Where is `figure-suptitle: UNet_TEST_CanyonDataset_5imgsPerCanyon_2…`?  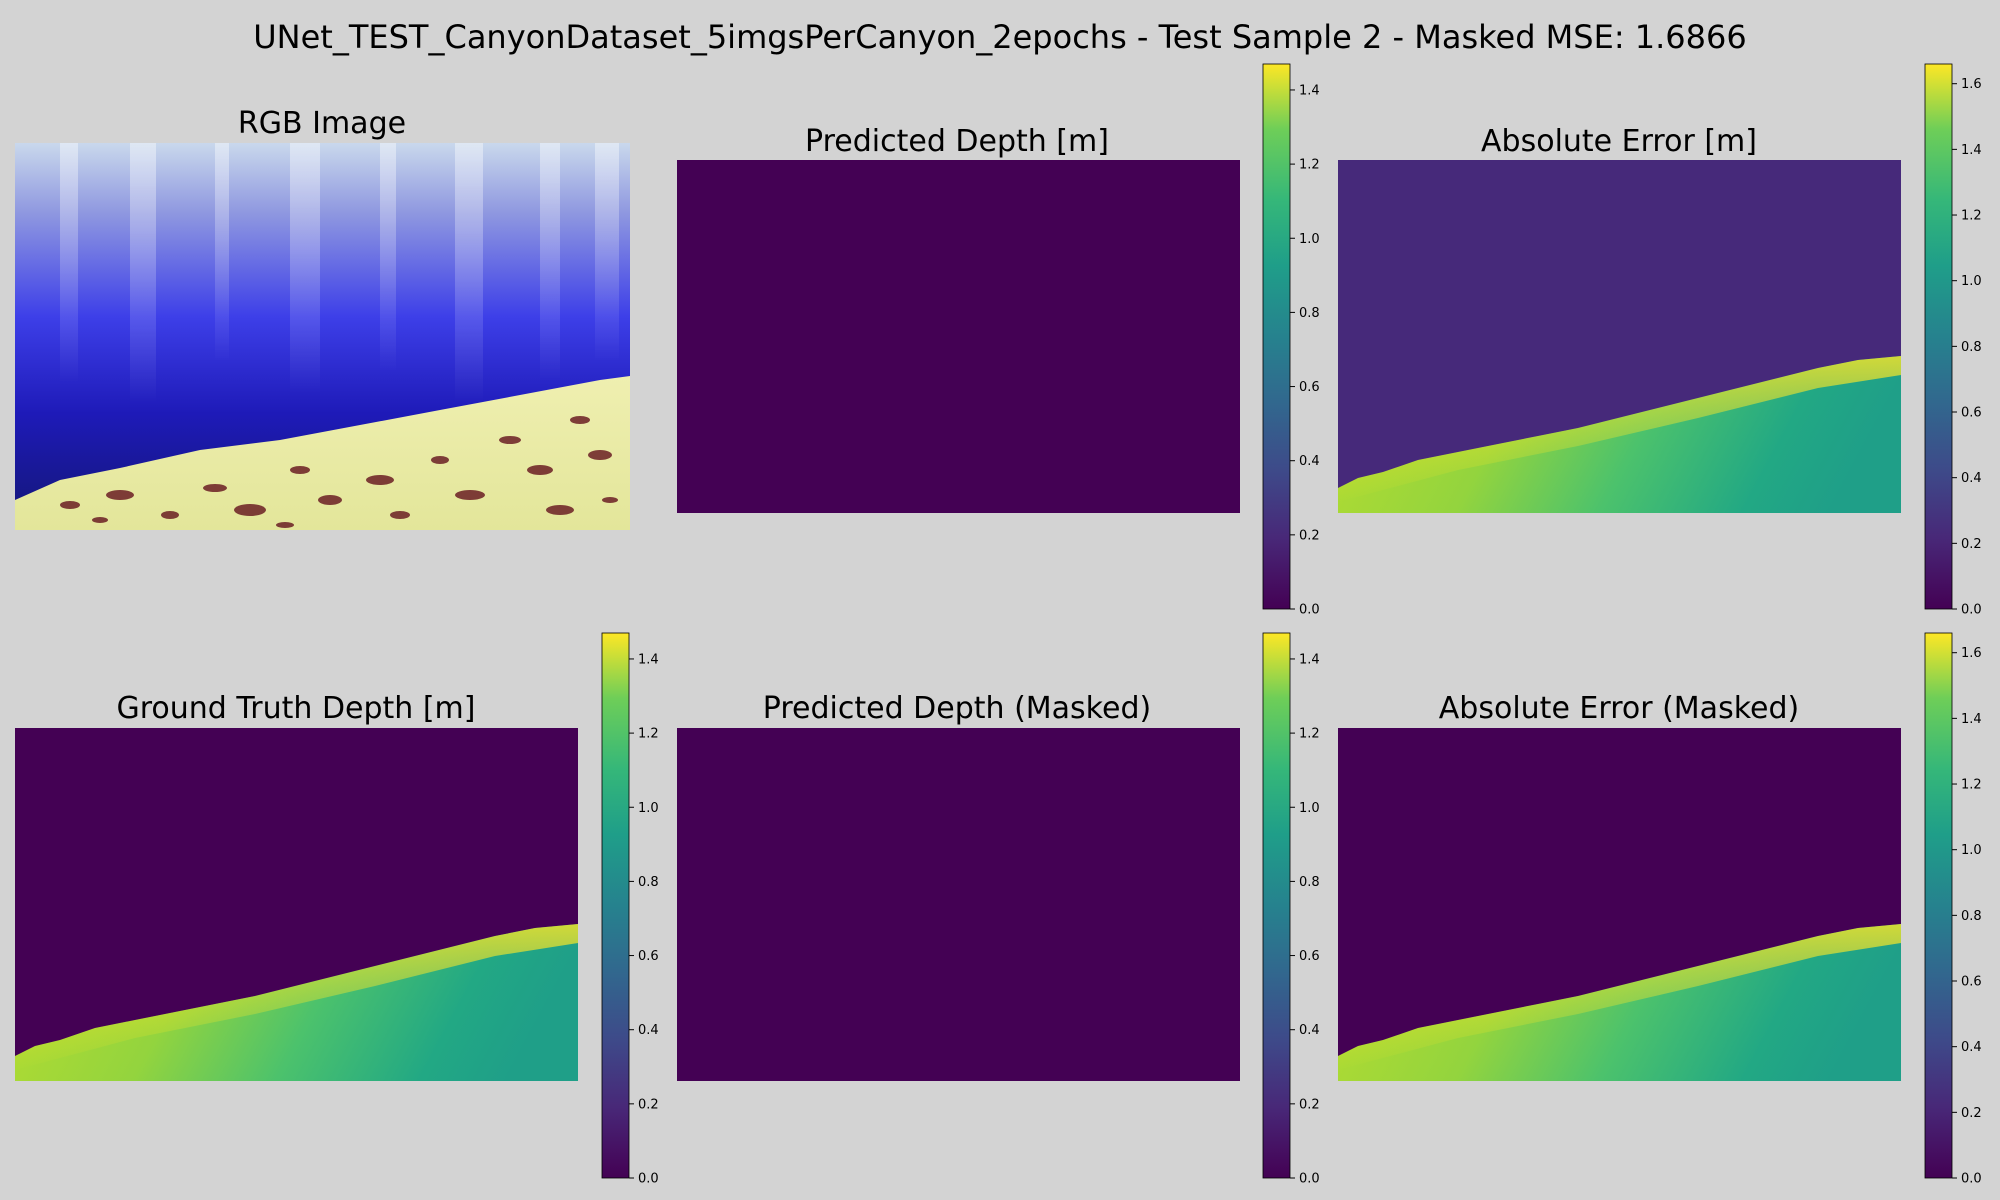 figure-suptitle: UNet_TEST_CanyonDataset_5imgsPerCanyon_2… is located at coordinates (999, 37).